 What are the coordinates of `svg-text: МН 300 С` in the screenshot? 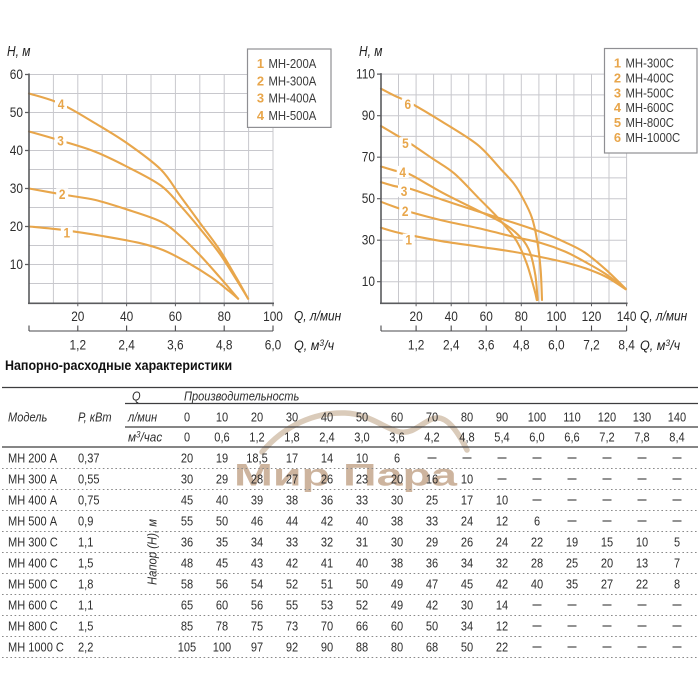 It's located at (33, 542).